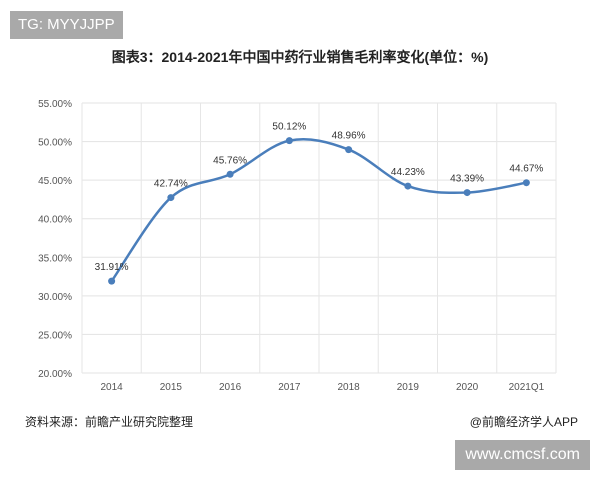  What do you see at coordinates (349, 136) in the screenshot?
I see `data-label: 48.96%` at bounding box center [349, 136].